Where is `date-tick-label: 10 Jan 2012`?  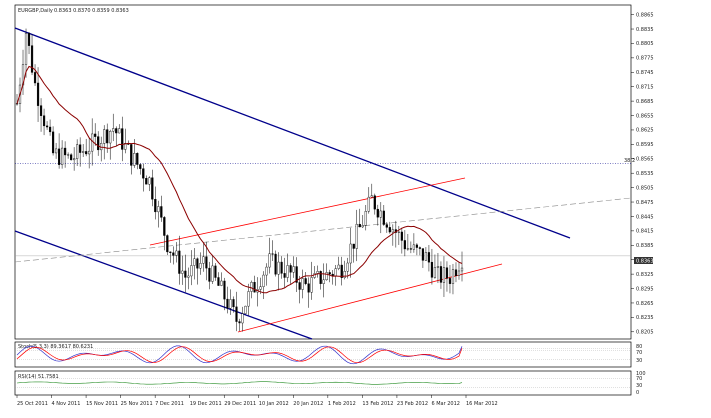 date-tick-label: 10 Jan 2012 is located at coordinates (274, 404).